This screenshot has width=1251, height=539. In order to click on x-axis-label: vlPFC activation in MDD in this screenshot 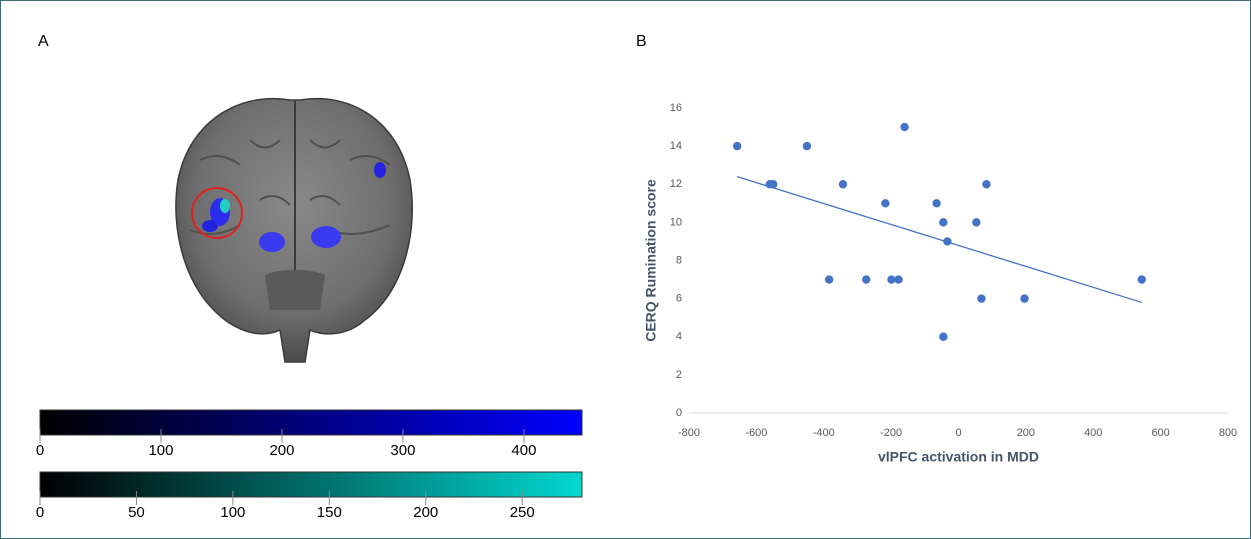, I will do `click(958, 457)`.